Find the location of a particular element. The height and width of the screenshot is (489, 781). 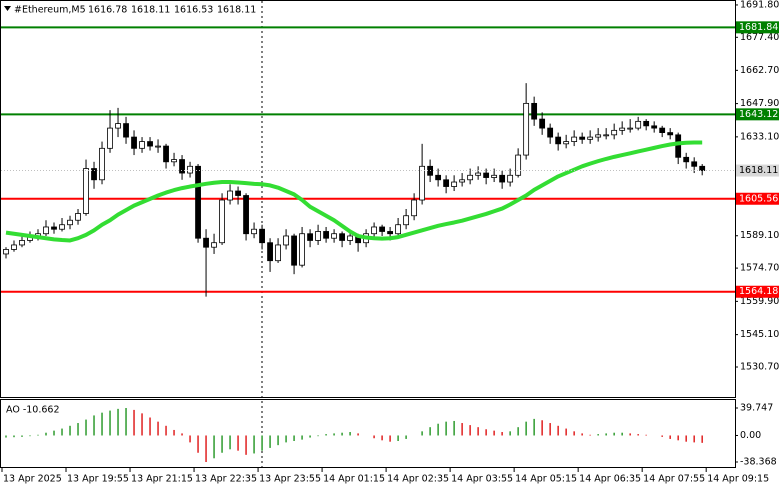

y-tick-label: 1545.10 is located at coordinates (759, 334).